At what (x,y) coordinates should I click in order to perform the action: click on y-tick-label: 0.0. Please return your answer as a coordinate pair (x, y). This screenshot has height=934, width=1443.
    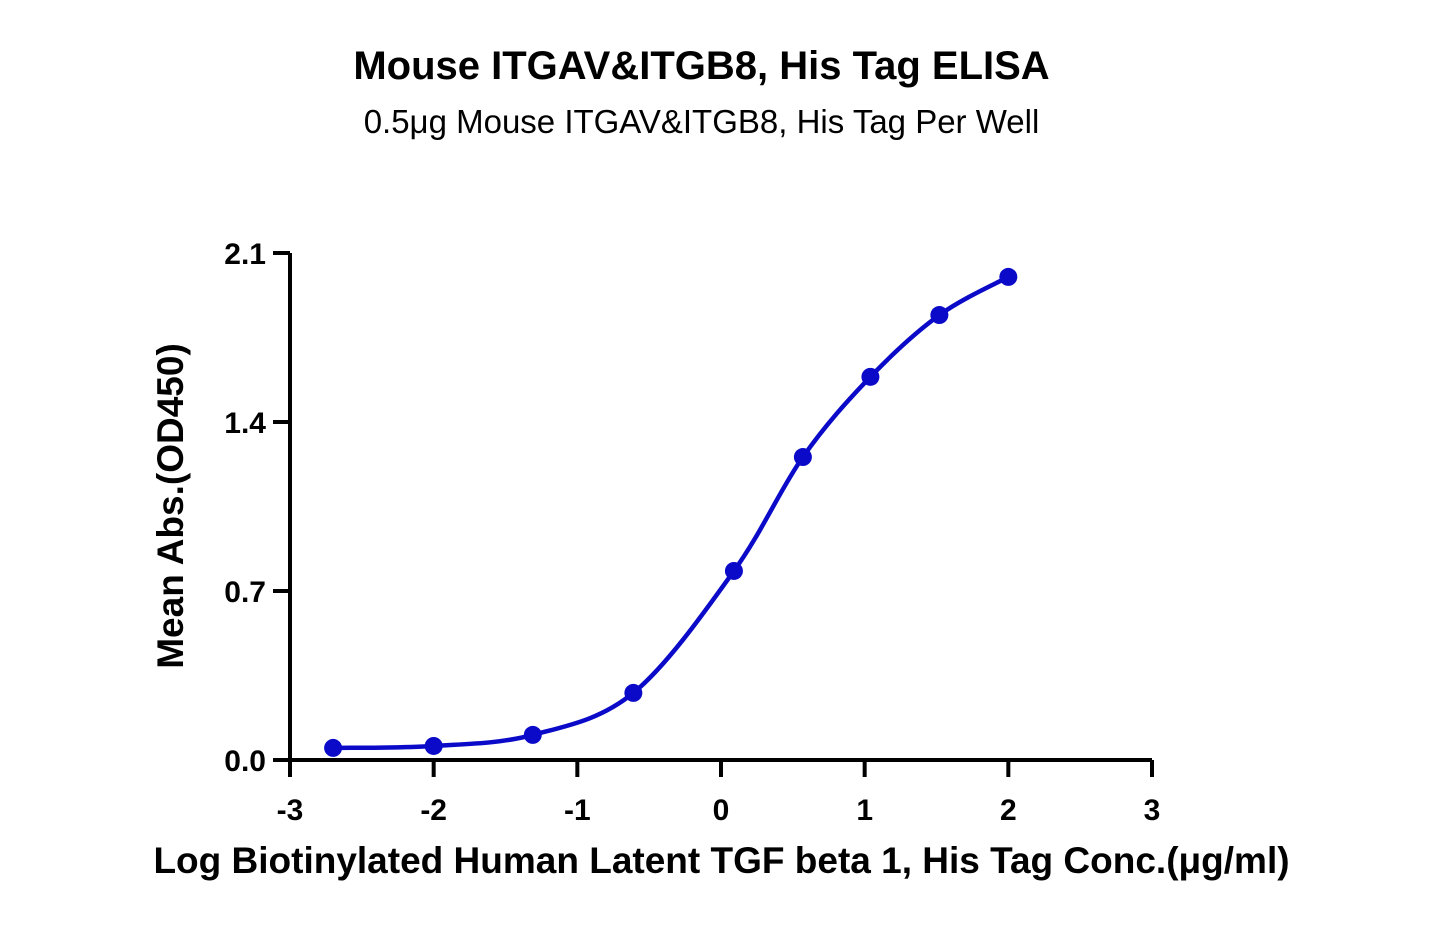
    Looking at the image, I should click on (245, 761).